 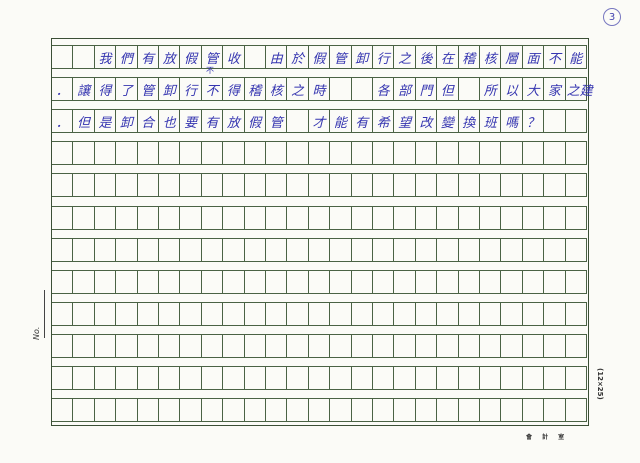 I want to click on handwritten-character: ．, so click(x=63, y=121).